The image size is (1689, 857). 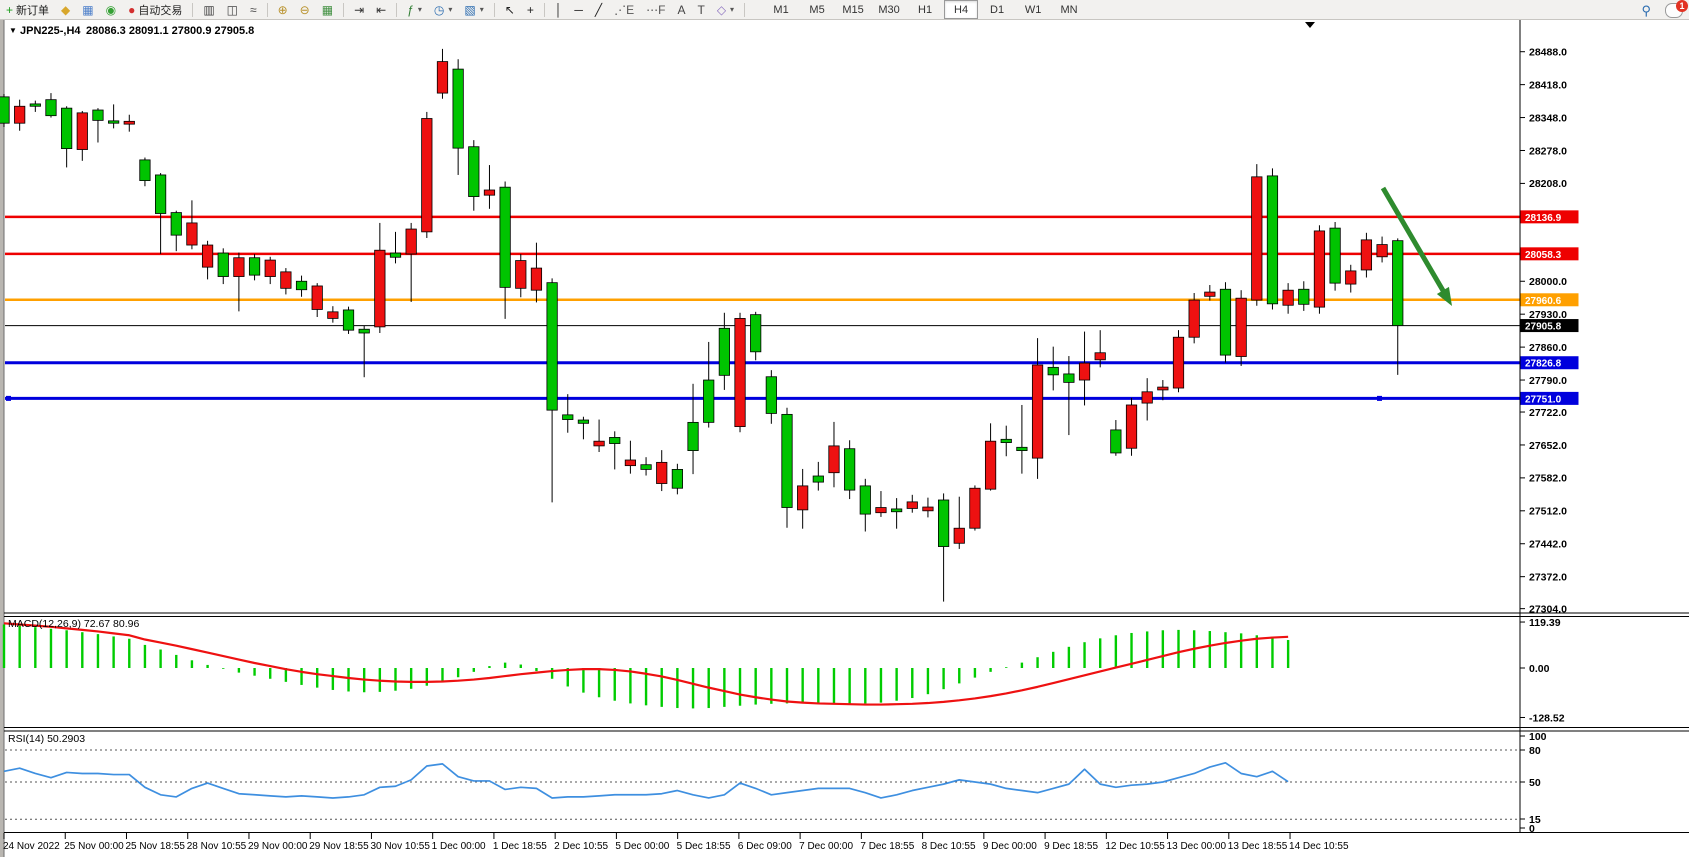 What do you see at coordinates (1197, 846) in the screenshot?
I see `date-tick-label: 13 Dec 00:00` at bounding box center [1197, 846].